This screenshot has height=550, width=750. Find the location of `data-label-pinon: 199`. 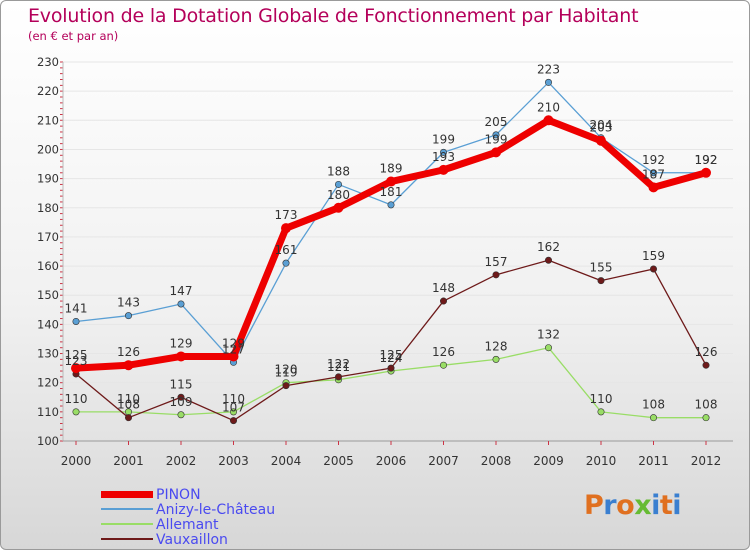

data-label-pinon: 199 is located at coordinates (496, 139).